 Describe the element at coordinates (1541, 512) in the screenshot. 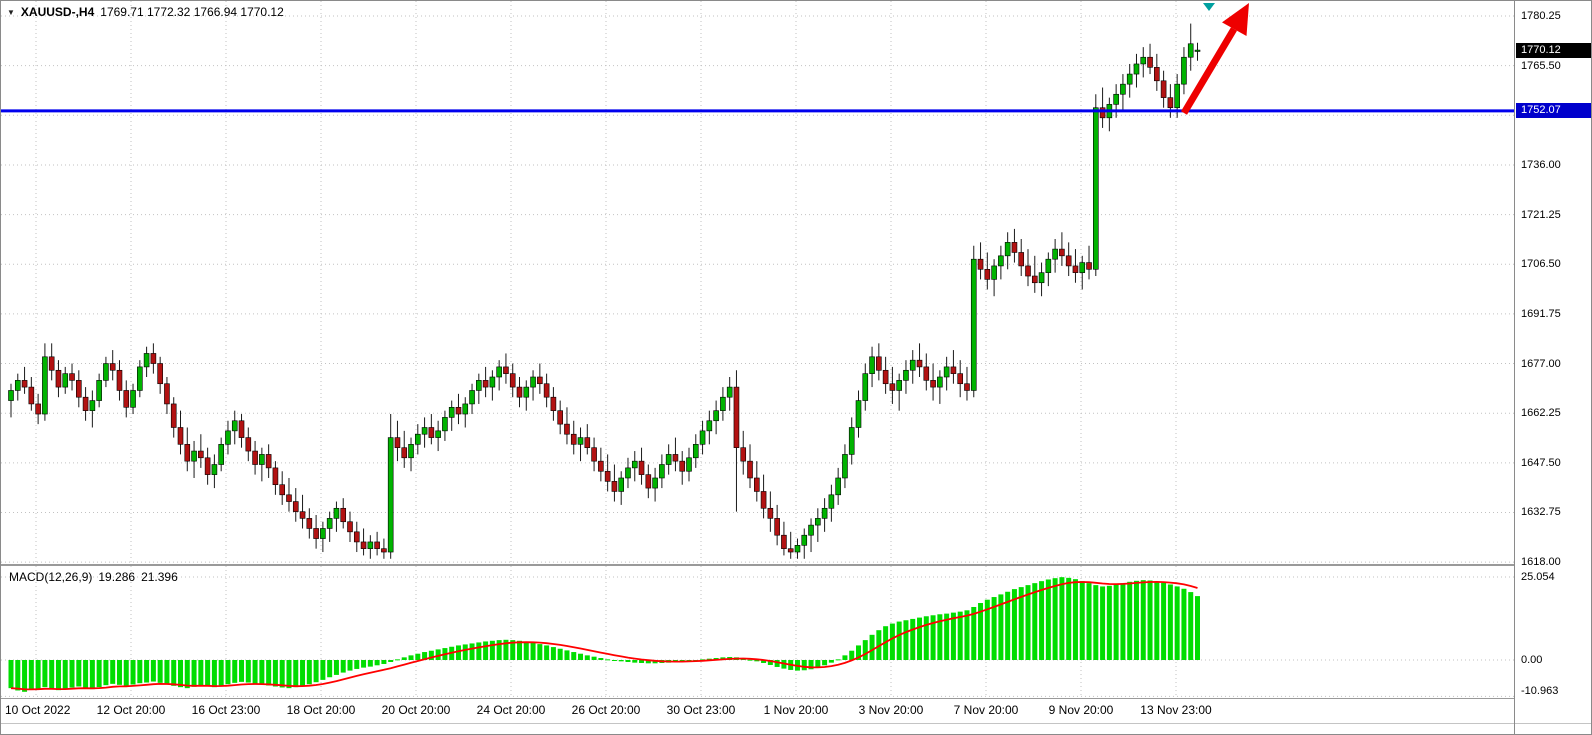

I see `price-tick-label: 1632.75` at that location.